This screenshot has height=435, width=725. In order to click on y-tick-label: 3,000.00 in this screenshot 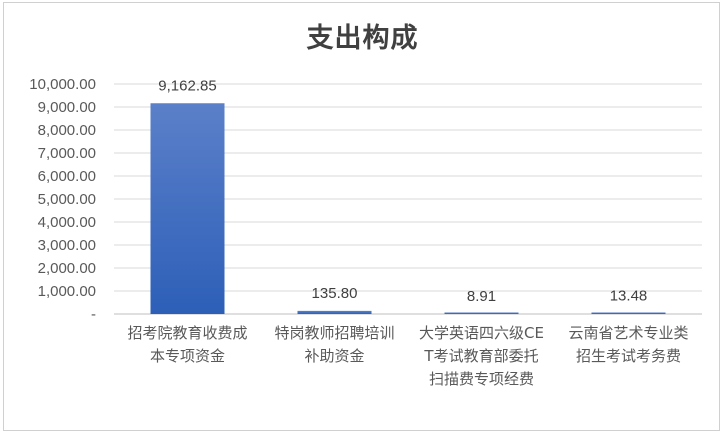, I will do `click(67, 245)`.